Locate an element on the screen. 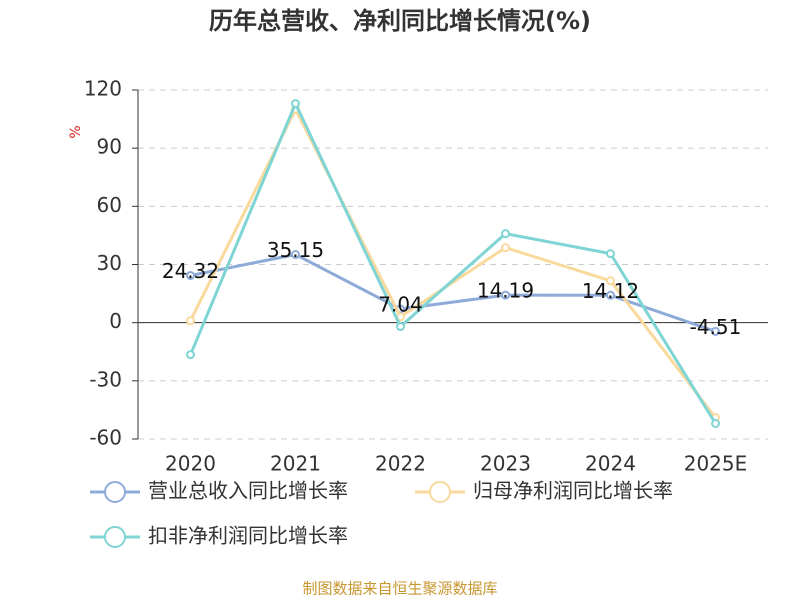 Image resolution: width=800 pixels, height=600 pixels. x-tick-label: 2022 is located at coordinates (400, 464).